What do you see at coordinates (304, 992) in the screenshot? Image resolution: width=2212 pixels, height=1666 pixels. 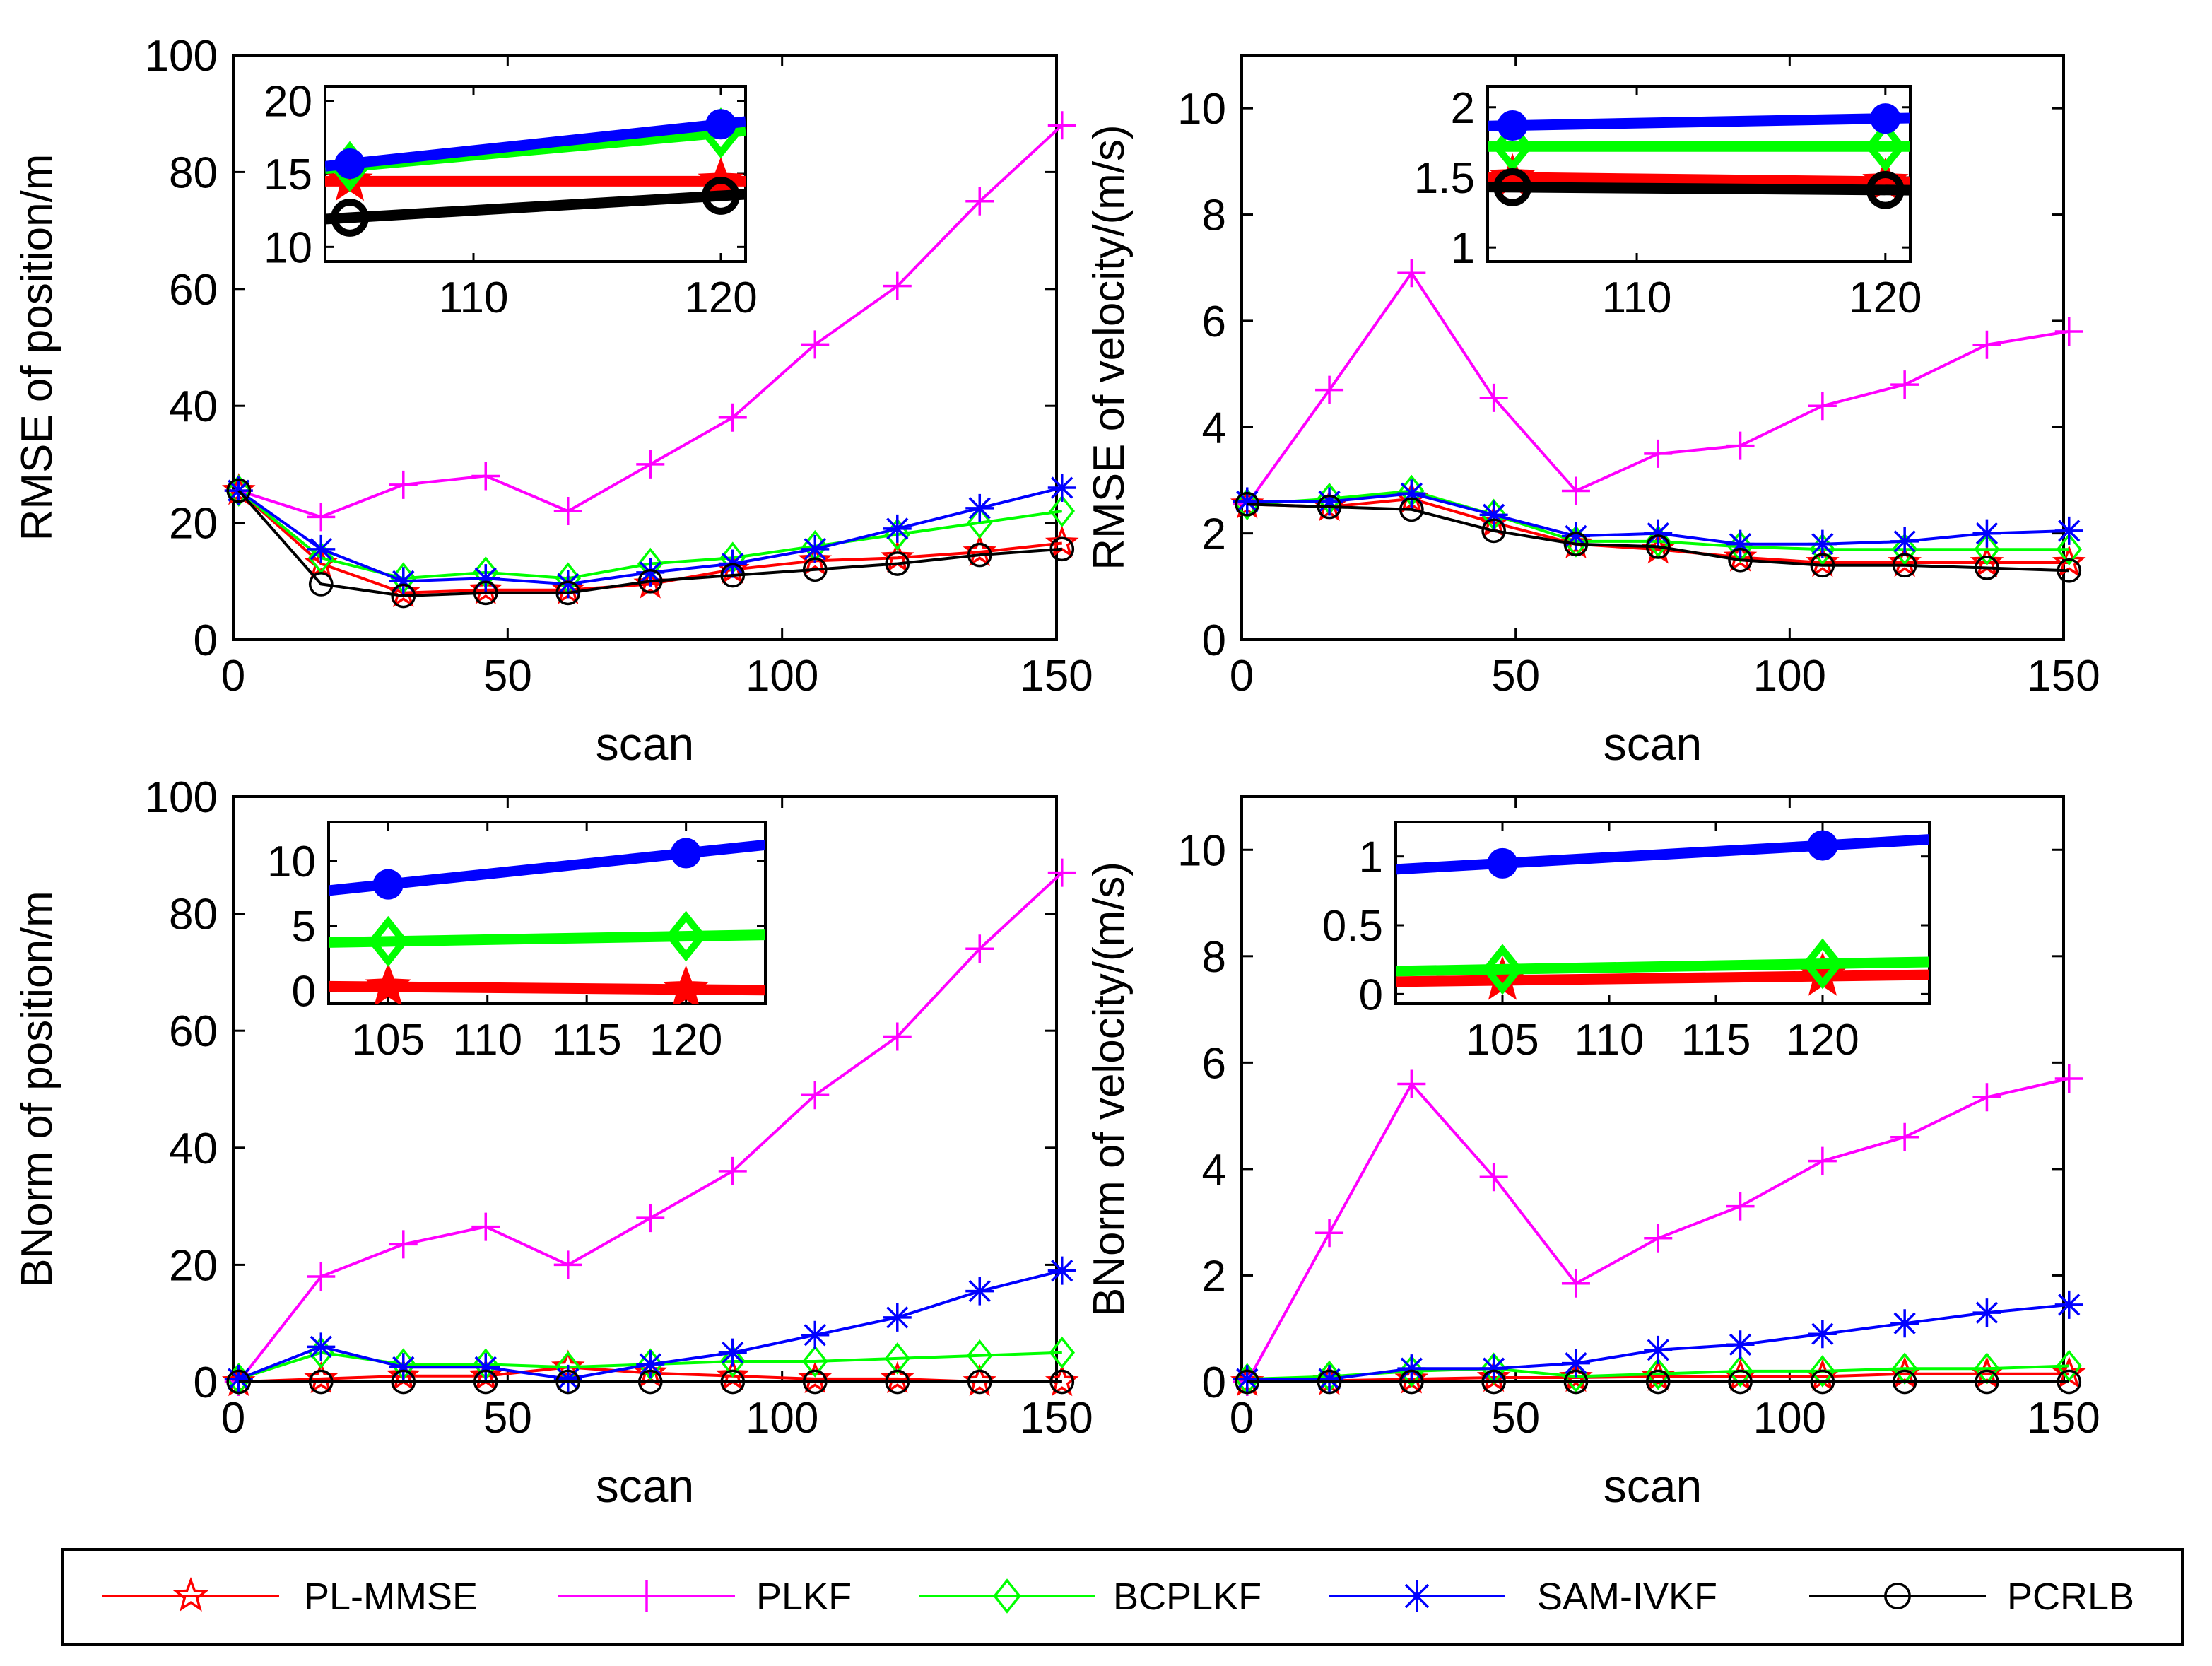 I see `inset-y-tick-label: 0` at bounding box center [304, 992].